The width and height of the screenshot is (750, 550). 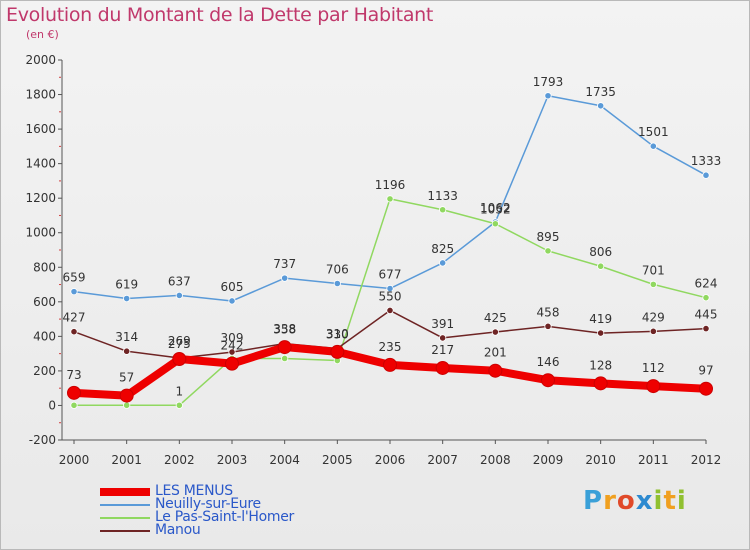 What do you see at coordinates (42, 34) in the screenshot?
I see `chart-subtitle: (en €)` at bounding box center [42, 34].